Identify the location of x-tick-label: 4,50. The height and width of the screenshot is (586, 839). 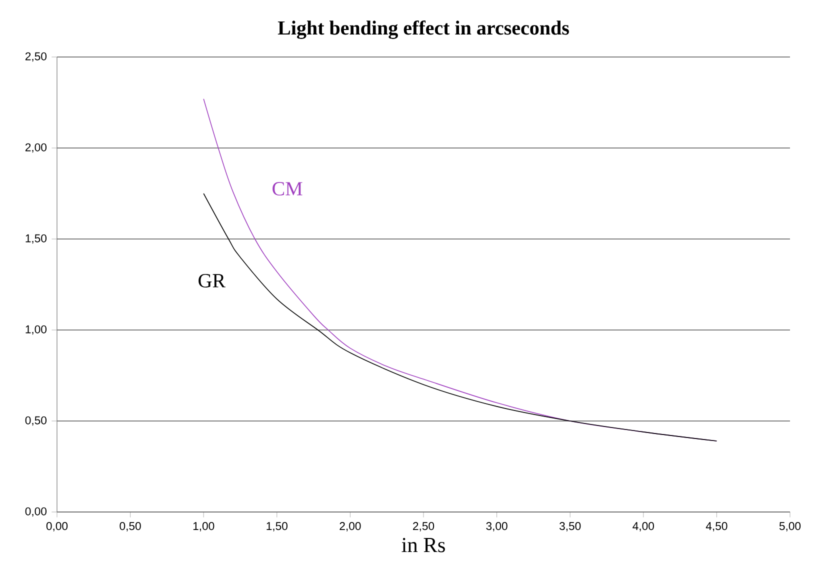
(717, 527).